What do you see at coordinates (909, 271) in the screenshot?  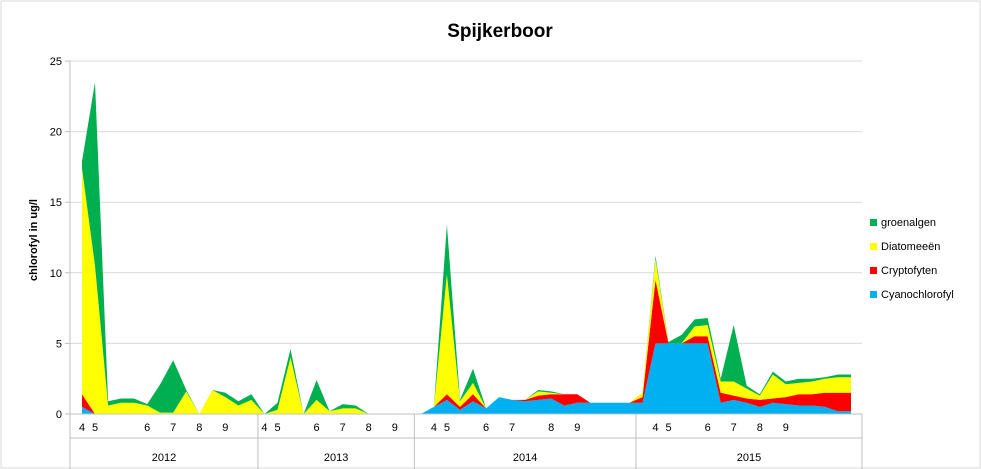 I see `legend-label: Cryptofyten` at bounding box center [909, 271].